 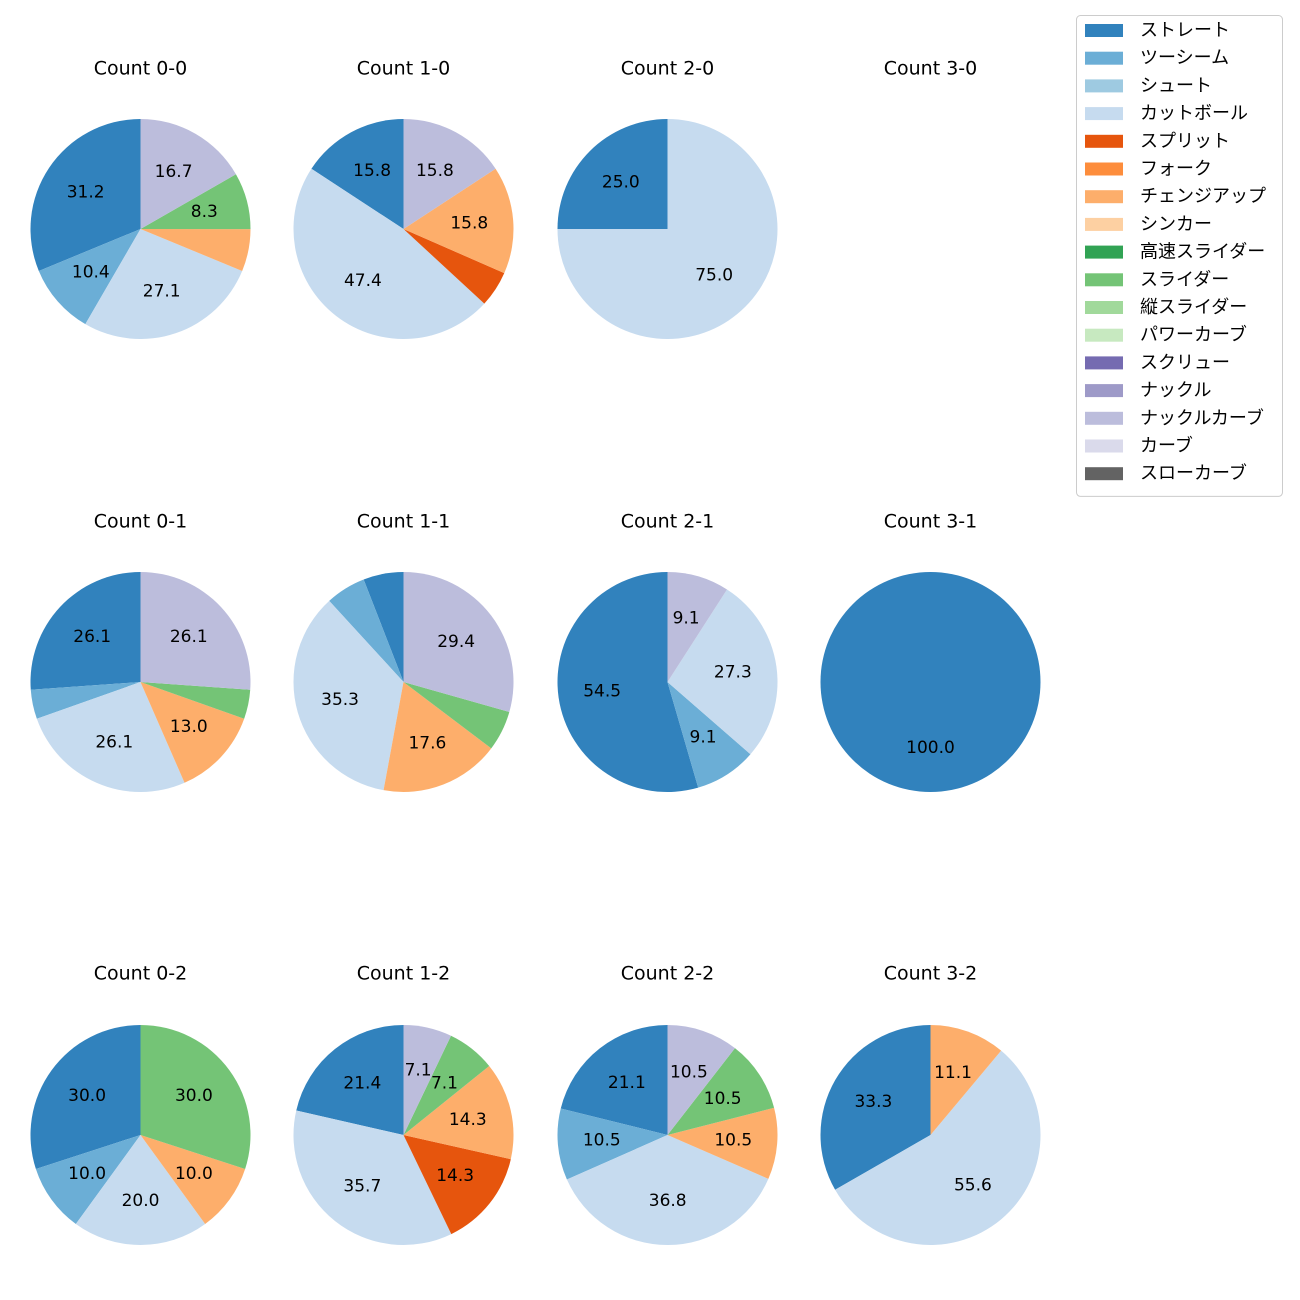 I want to click on legend-item: シンカー, so click(x=1148, y=224).